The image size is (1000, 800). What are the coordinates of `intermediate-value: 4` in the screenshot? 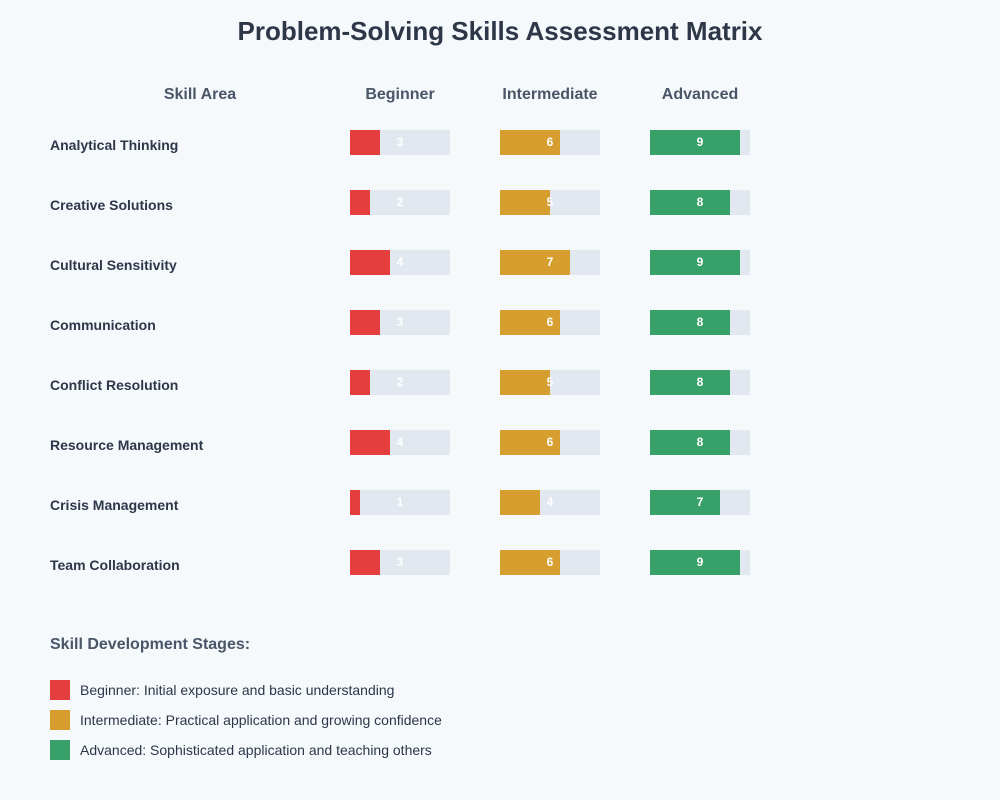 It's located at (550, 502).